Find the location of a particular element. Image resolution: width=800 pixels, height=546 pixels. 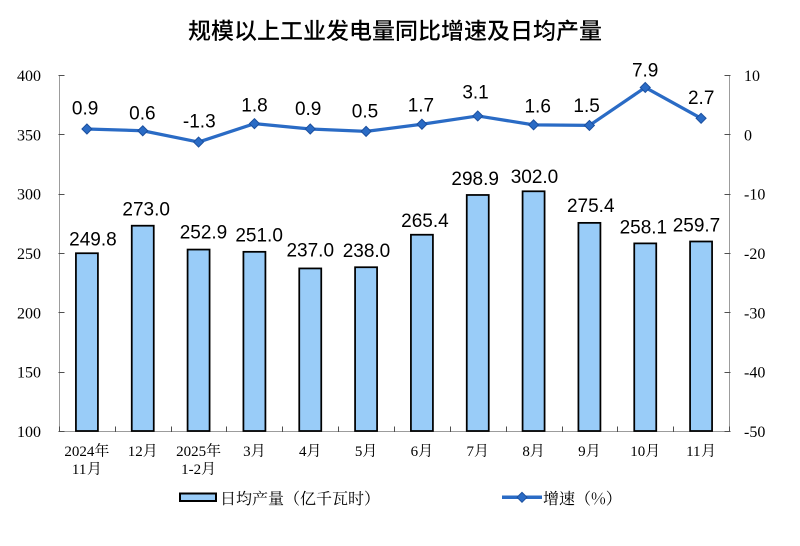

svg-text: 0 is located at coordinates (748, 135).